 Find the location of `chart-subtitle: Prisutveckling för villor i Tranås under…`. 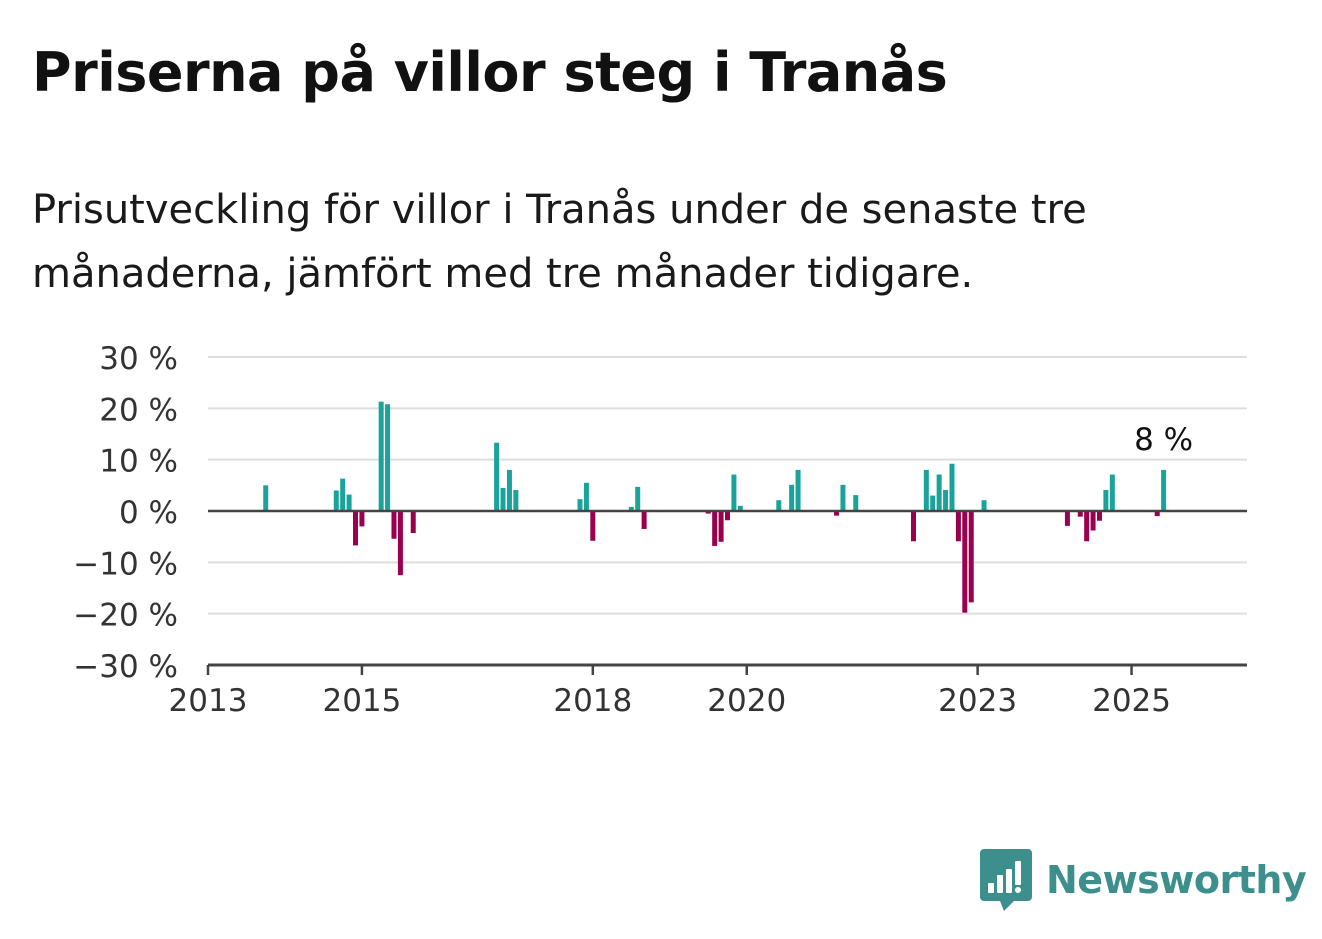

chart-subtitle: Prisutveckling för villor i Tranås under… is located at coordinates (559, 242).